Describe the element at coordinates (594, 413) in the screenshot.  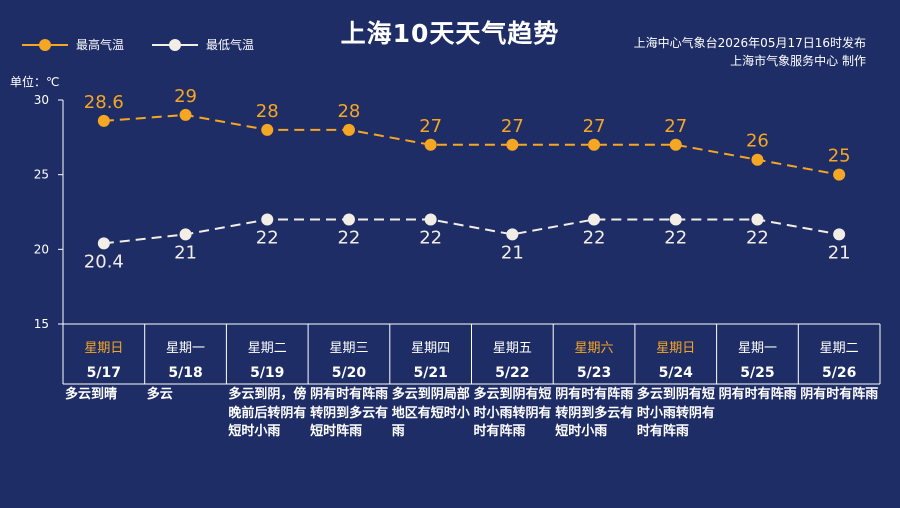
I see `weather-description: 阴有时有阵雨转阴到多云有短时小雨` at that location.